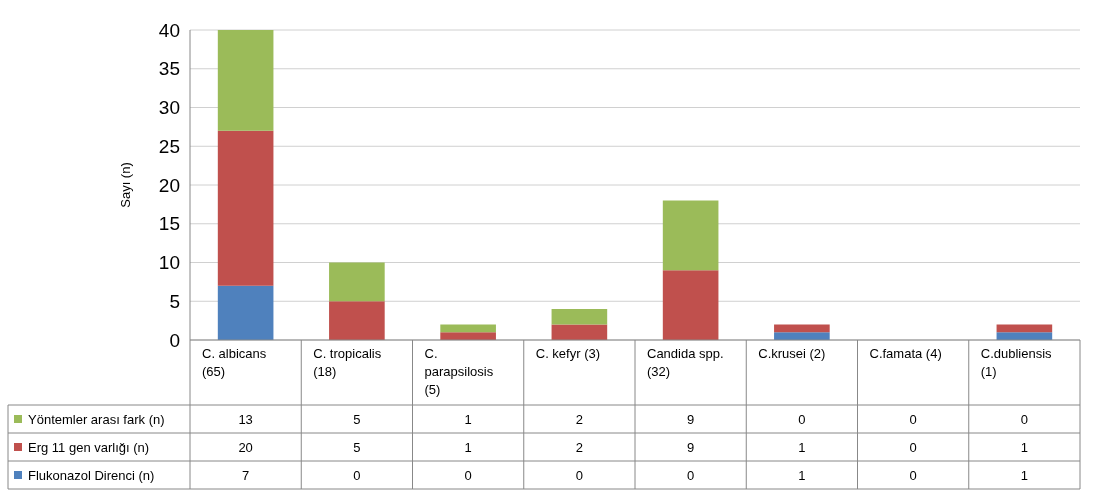 Image resolution: width=1109 pixels, height=496 pixels. What do you see at coordinates (1016, 362) in the screenshot?
I see `x-tick-label: C.dubliensis (1)` at bounding box center [1016, 362].